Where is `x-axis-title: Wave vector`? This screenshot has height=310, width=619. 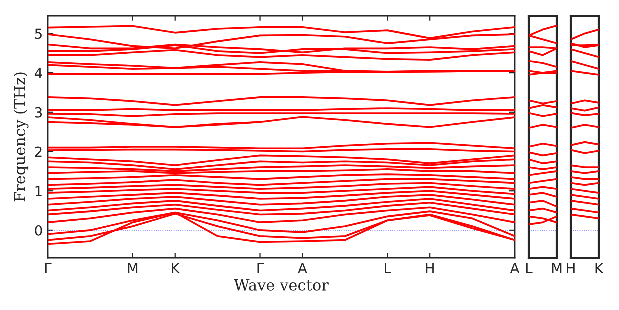
x-axis-title: Wave vector is located at coordinates (281, 285).